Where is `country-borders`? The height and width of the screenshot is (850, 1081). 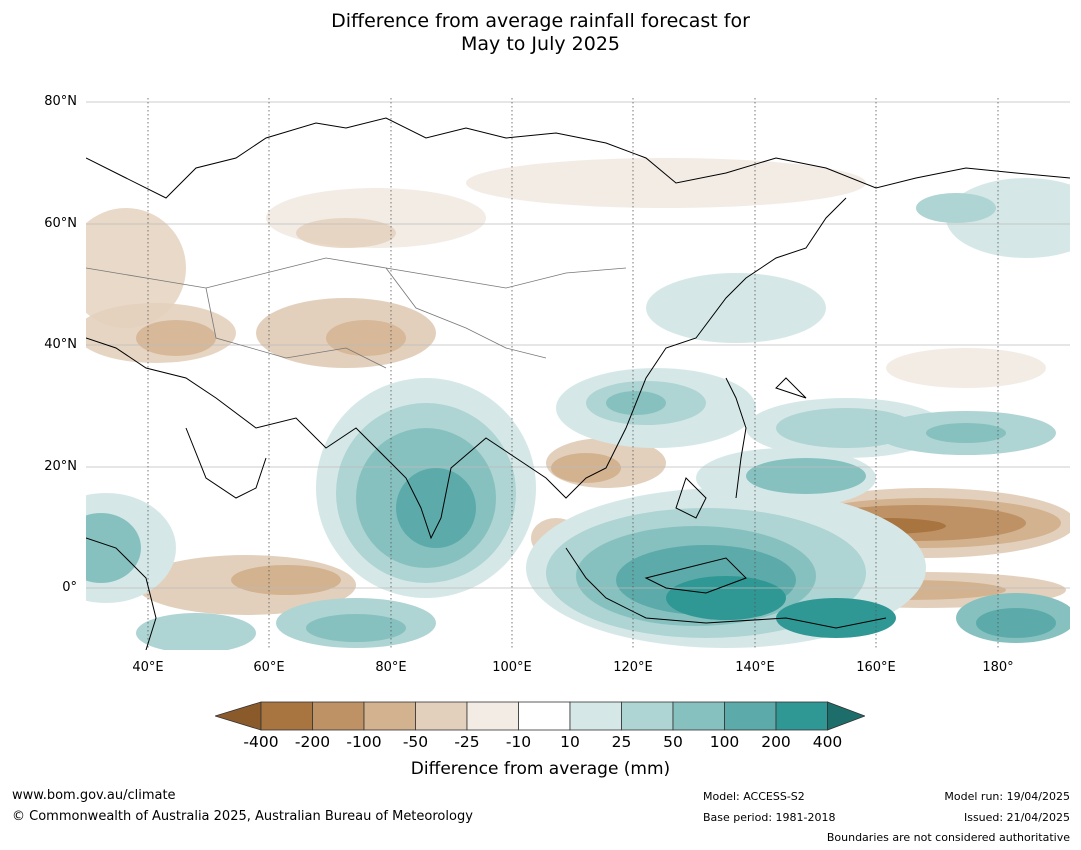 country-borders is located at coordinates (356, 313).